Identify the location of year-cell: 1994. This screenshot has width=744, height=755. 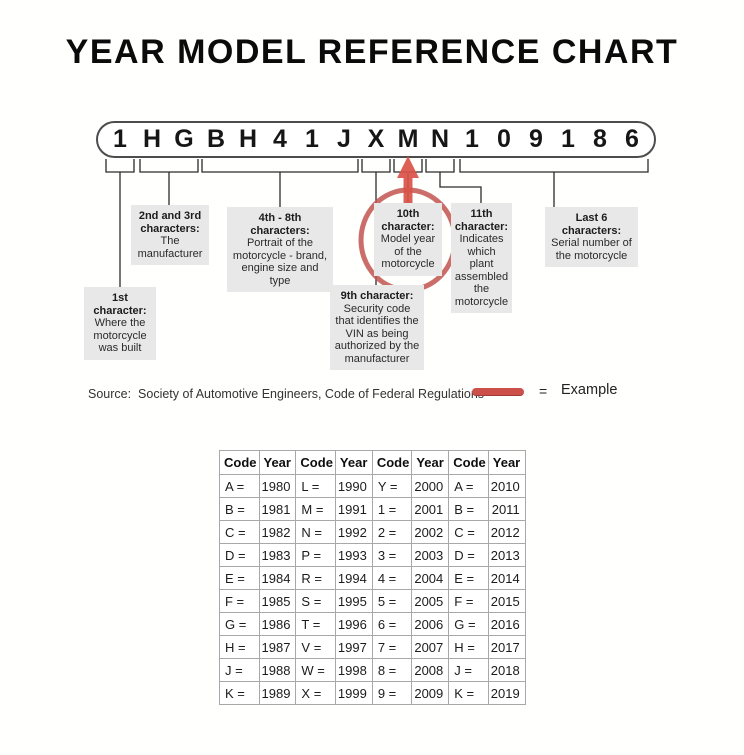
(353, 578).